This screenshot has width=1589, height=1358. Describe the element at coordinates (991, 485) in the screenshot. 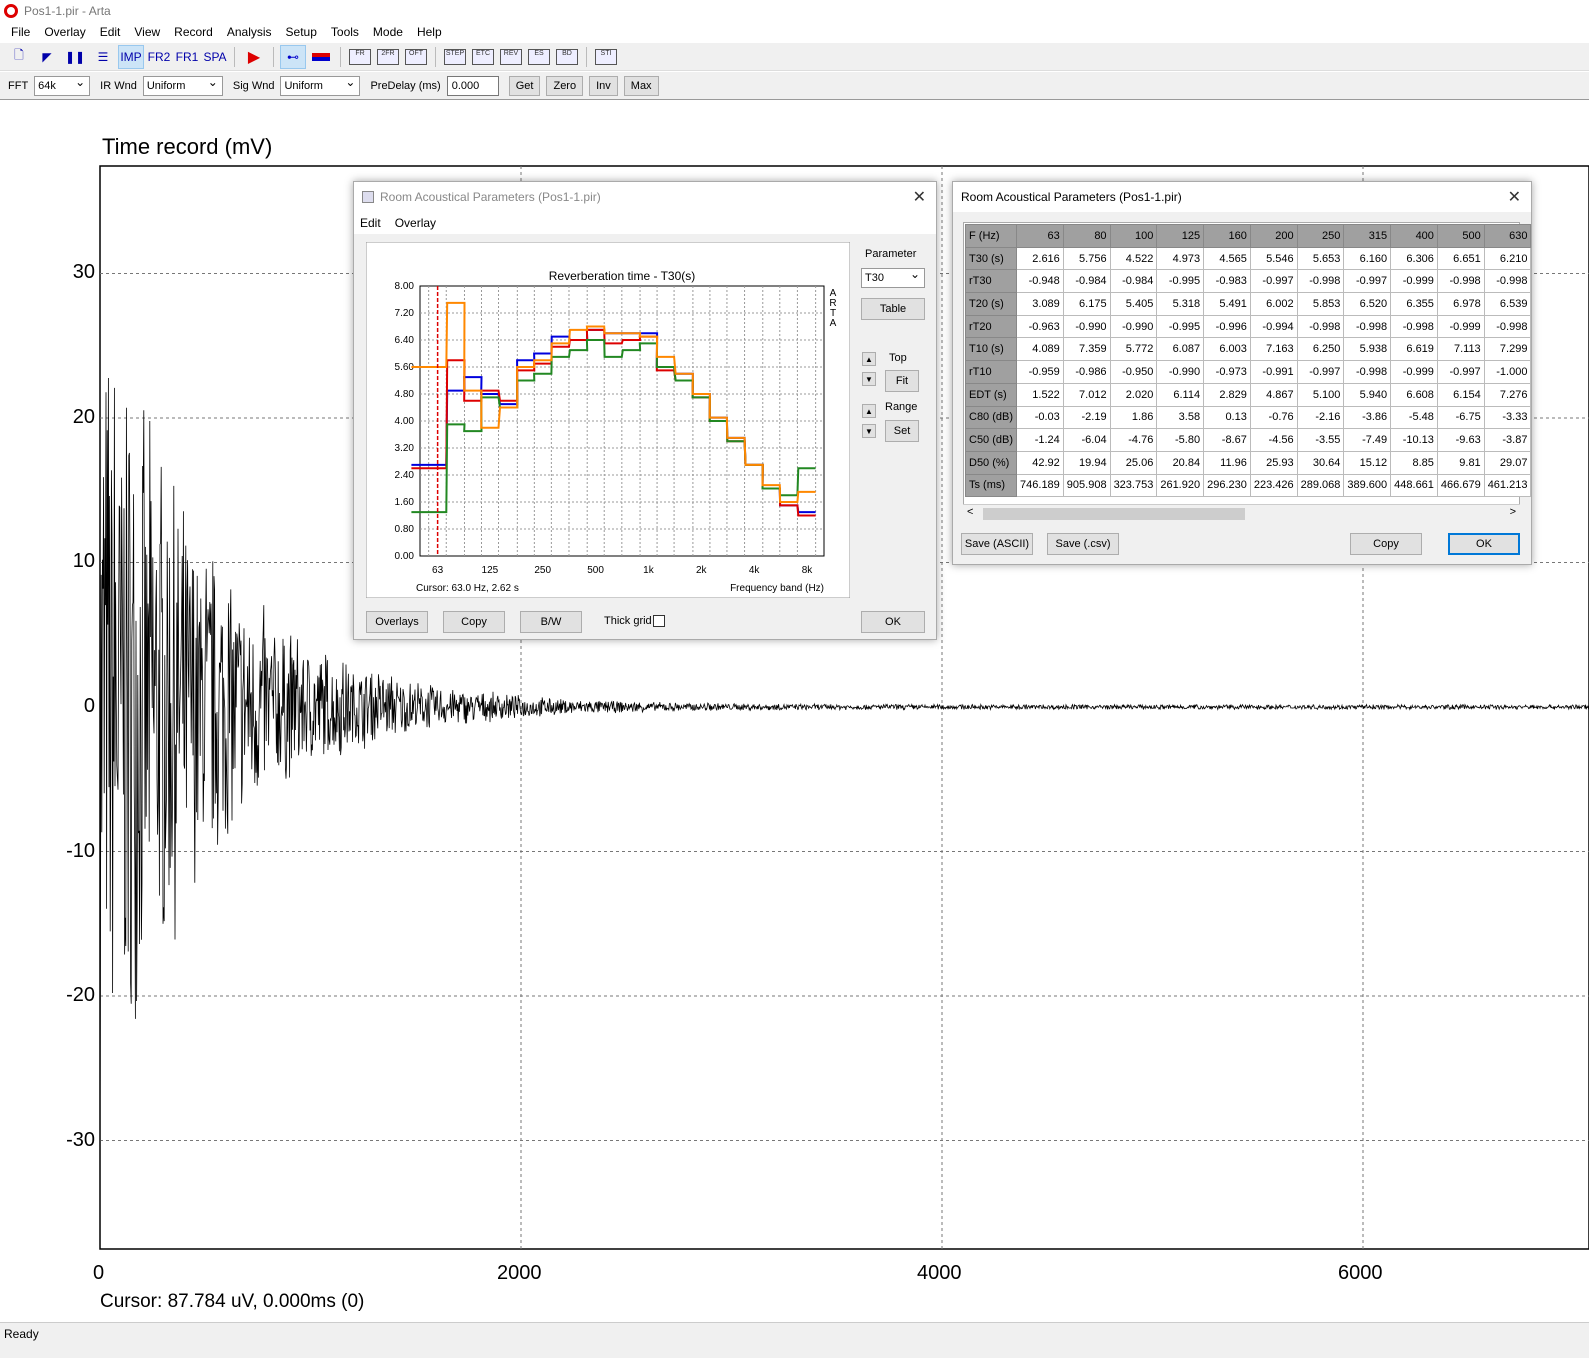

I see `row-header-cell: Ts (ms)` at that location.